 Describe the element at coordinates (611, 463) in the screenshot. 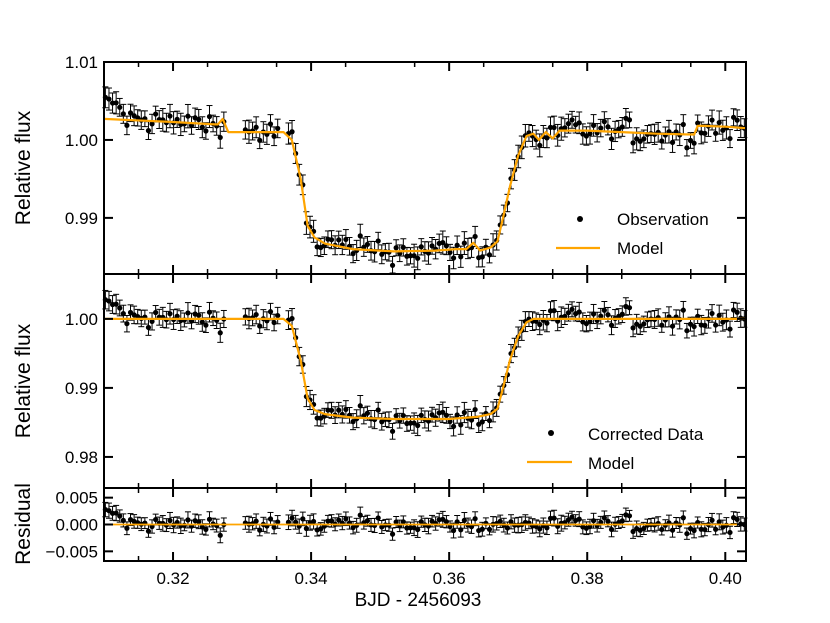

I see `legend-model-label: Model` at that location.